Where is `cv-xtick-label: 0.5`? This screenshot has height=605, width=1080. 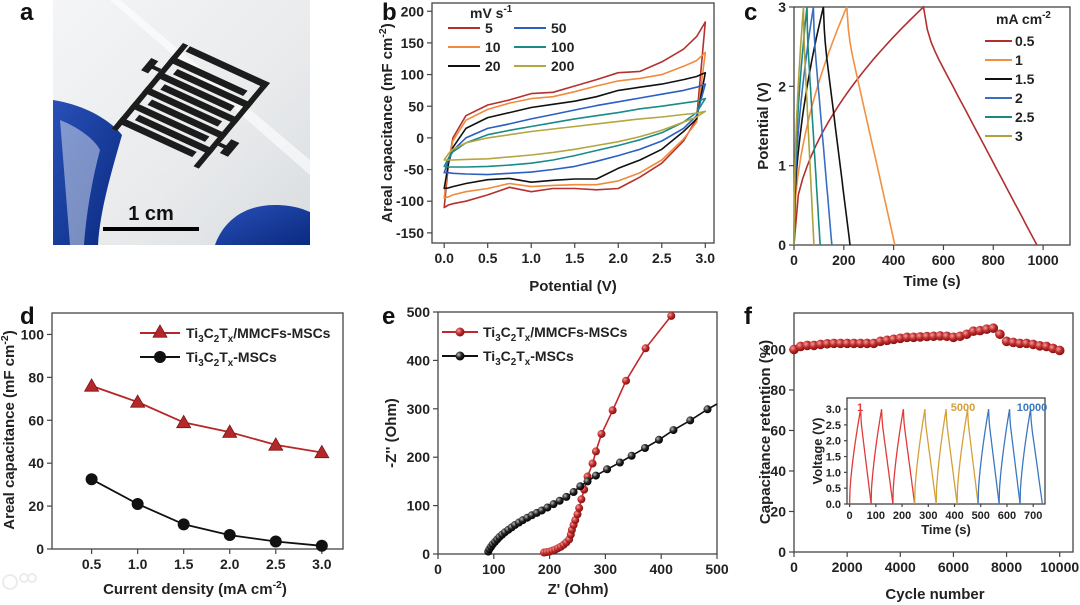 cv-xtick-label: 0.5 is located at coordinates (488, 258).